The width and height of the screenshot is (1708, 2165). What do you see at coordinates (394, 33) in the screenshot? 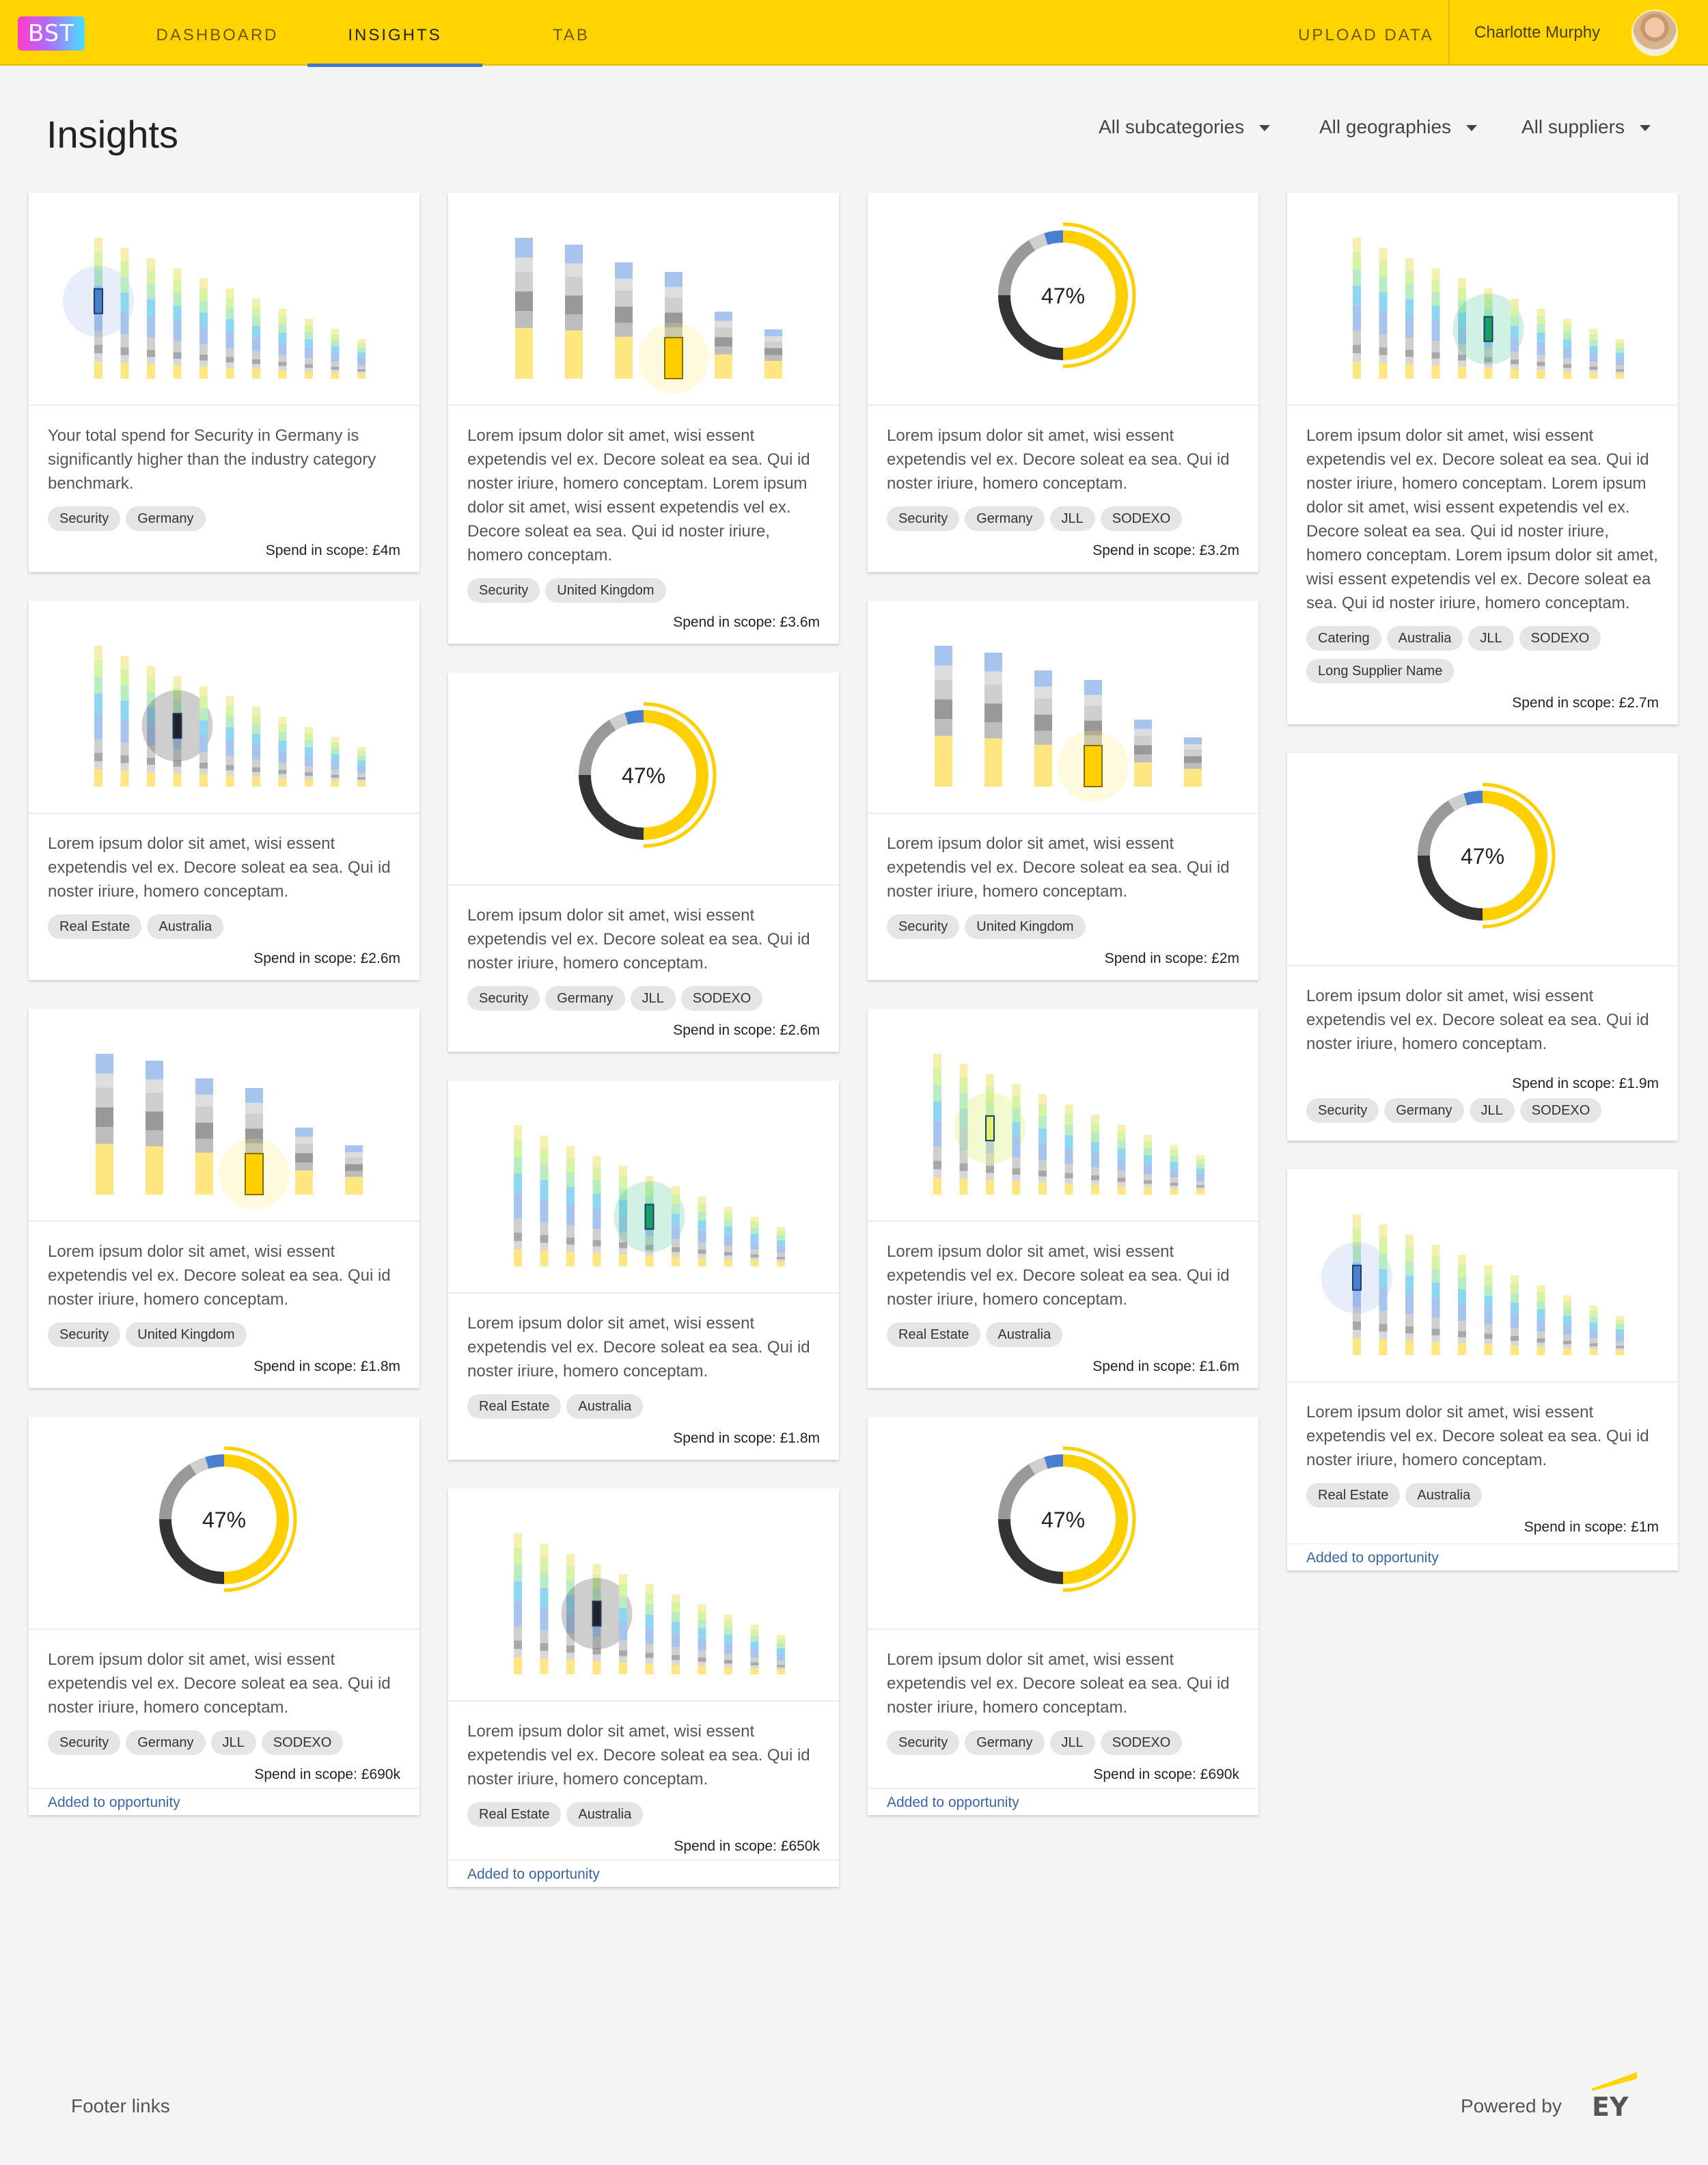
I see `tab-insights: INSIGHTS` at bounding box center [394, 33].